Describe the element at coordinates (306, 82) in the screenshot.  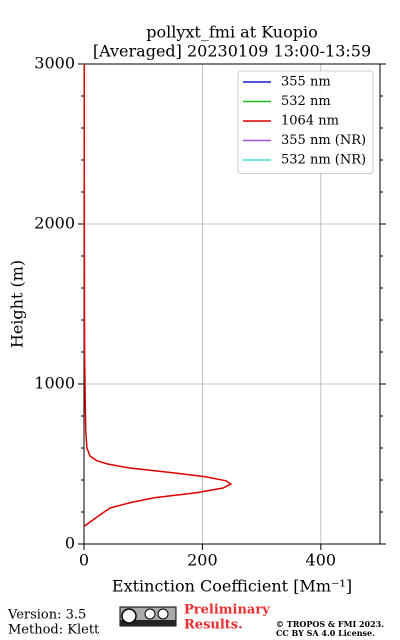
I see `legend-label: 355 nm` at that location.